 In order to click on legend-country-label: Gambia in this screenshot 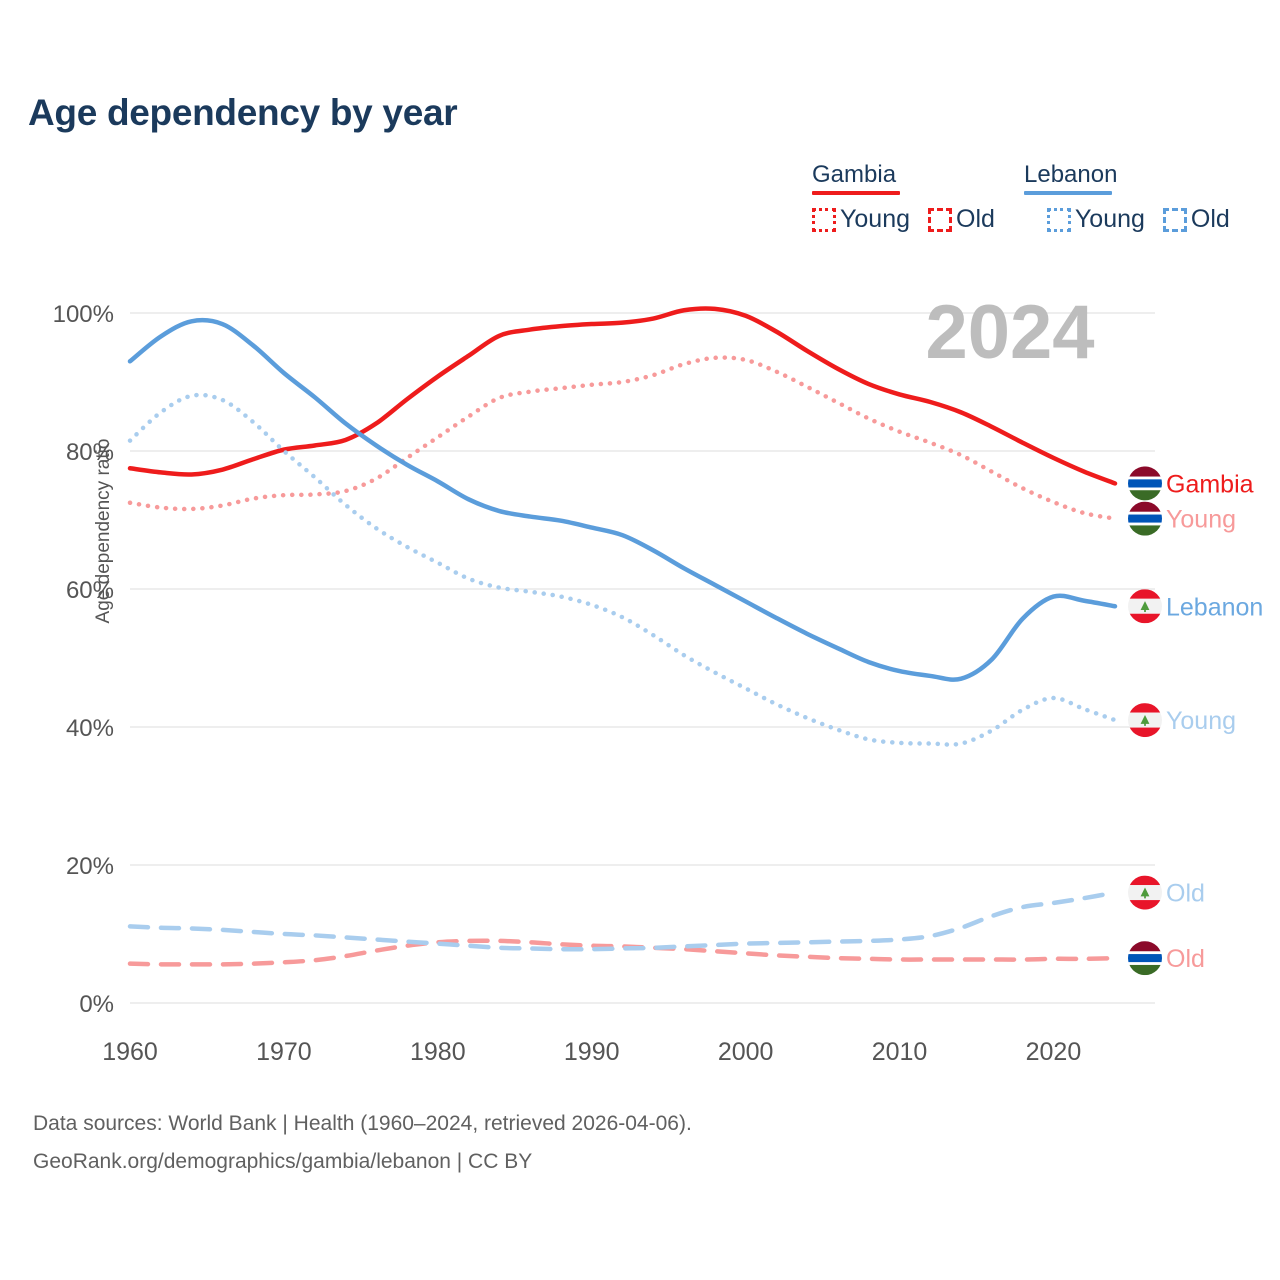, I will do `click(854, 174)`.